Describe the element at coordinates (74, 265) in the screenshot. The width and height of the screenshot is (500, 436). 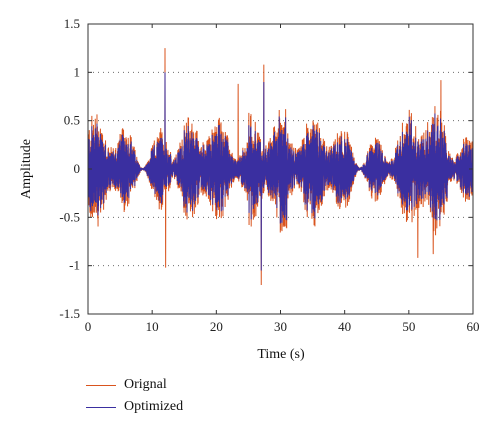
I see `y-tick-label: -1` at that location.